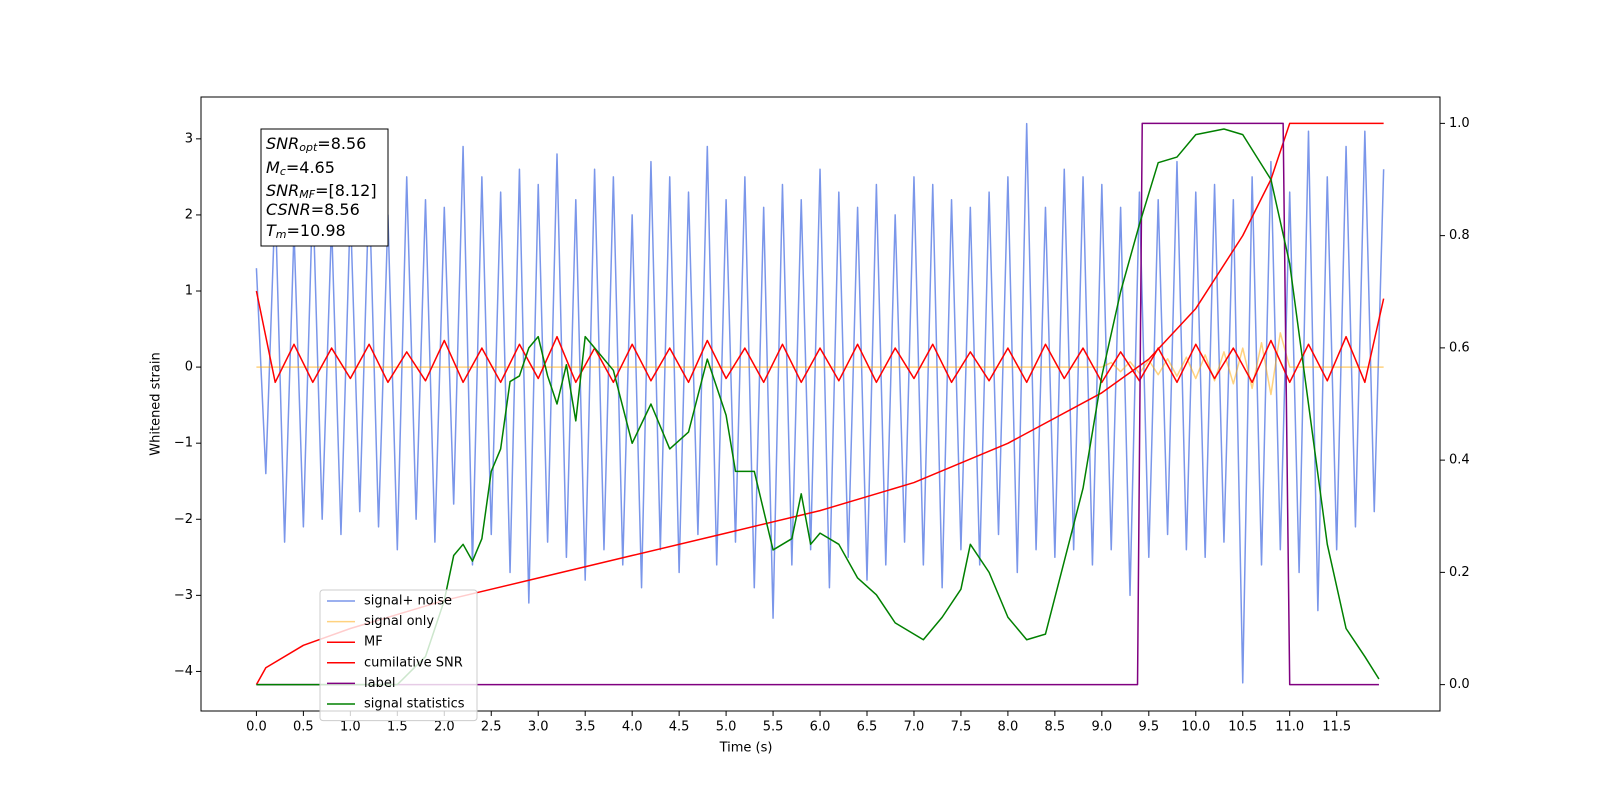 The width and height of the screenshot is (1600, 800). I want to click on annotation-line: SNRMF=[8.12], so click(321, 191).